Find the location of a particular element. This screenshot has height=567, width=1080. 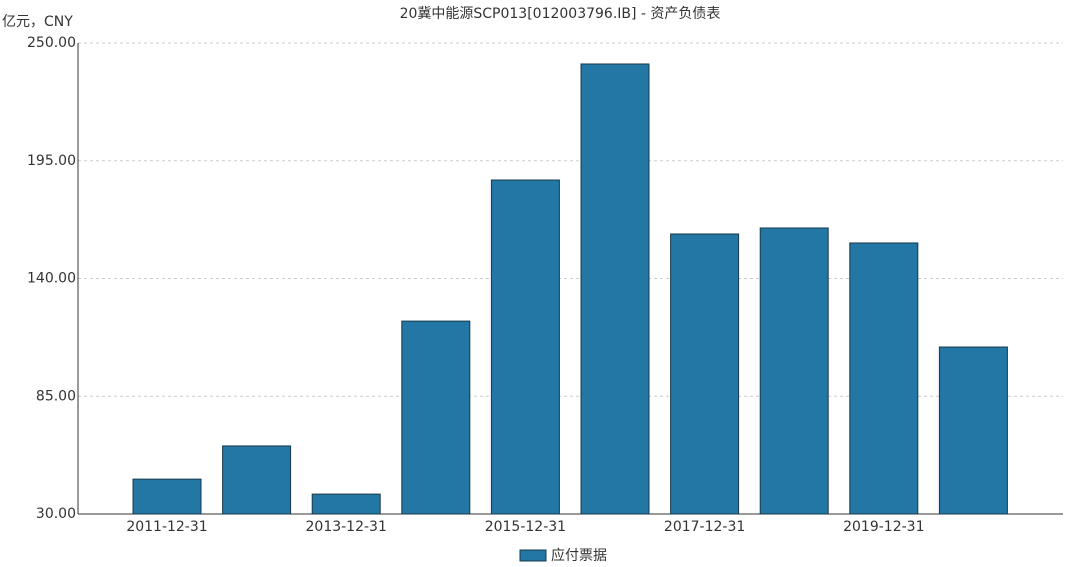

legend-swatch is located at coordinates (533, 555).